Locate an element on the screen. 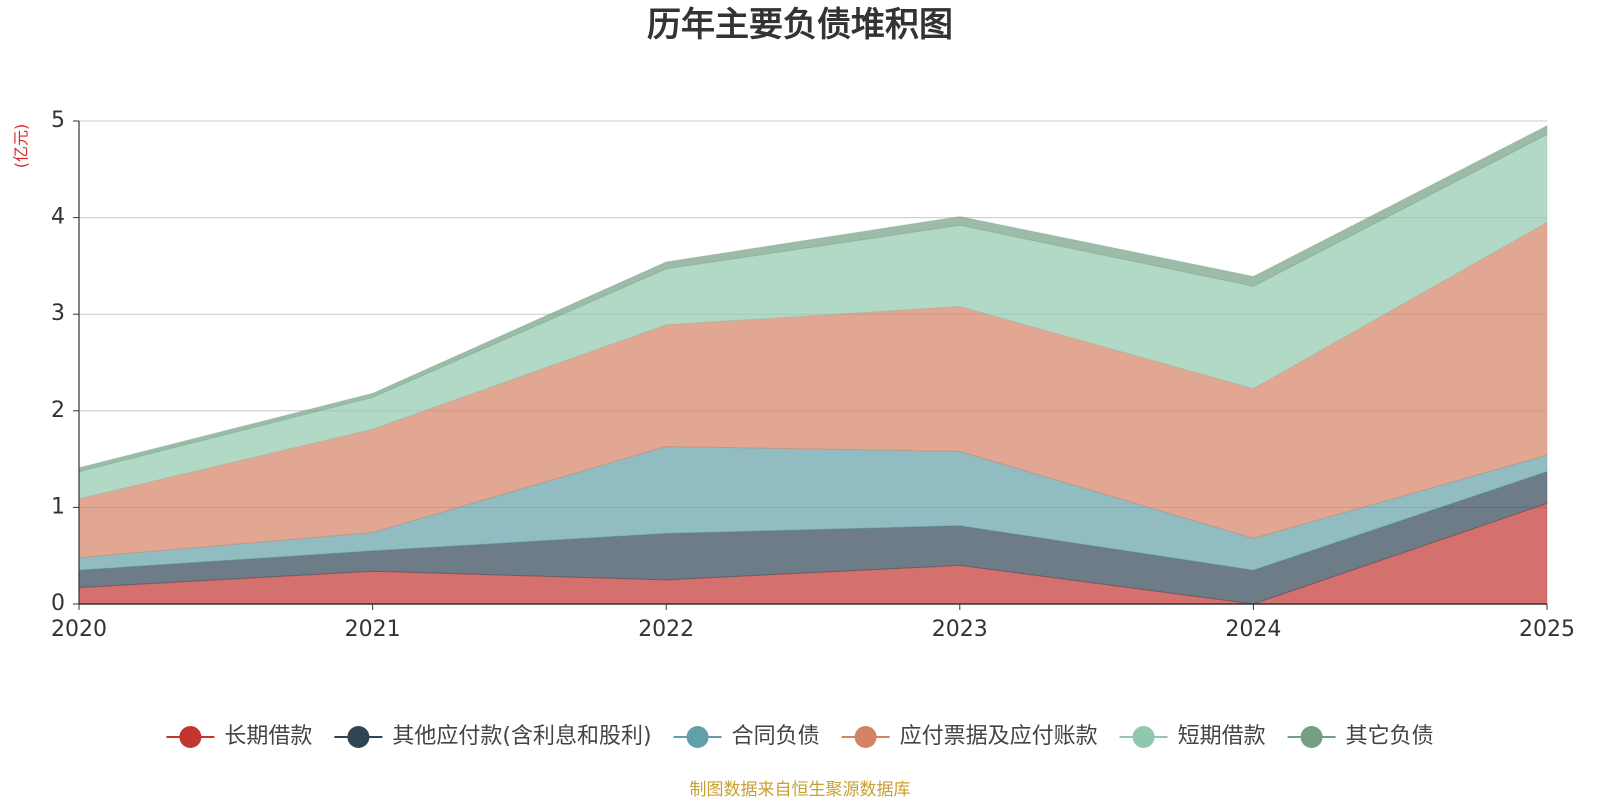 The image size is (1600, 800). x-tick-label: 2025 is located at coordinates (1547, 629).